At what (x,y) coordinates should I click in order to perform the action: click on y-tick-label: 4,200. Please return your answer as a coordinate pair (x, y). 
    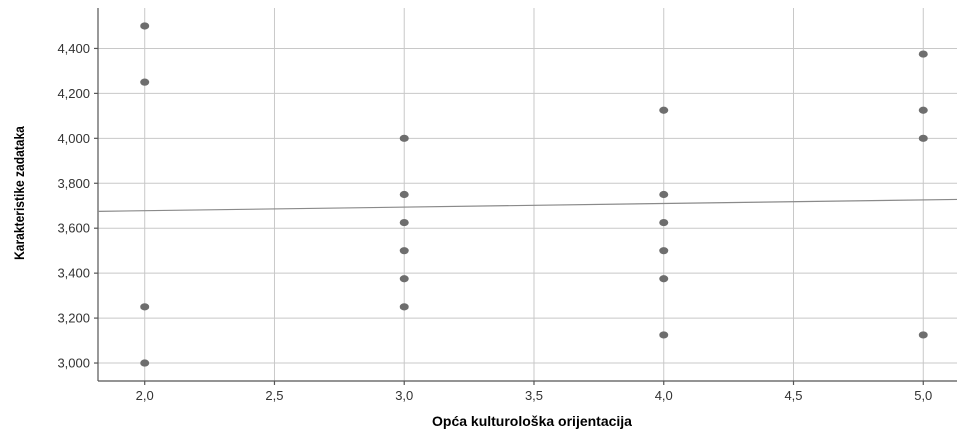
    Looking at the image, I should click on (73, 93).